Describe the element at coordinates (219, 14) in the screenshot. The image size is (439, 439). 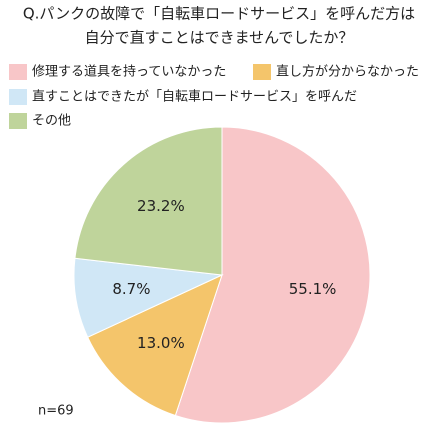
I see `chart-title: Q.パンクの故障で「自転車ロードサービス」を呼んだ方は` at that location.